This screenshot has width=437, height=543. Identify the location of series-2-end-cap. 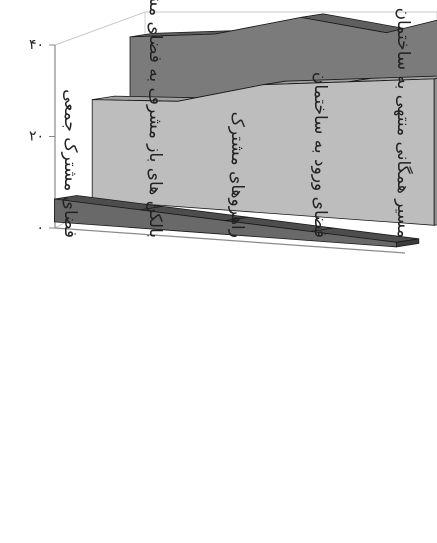
(435, 152).